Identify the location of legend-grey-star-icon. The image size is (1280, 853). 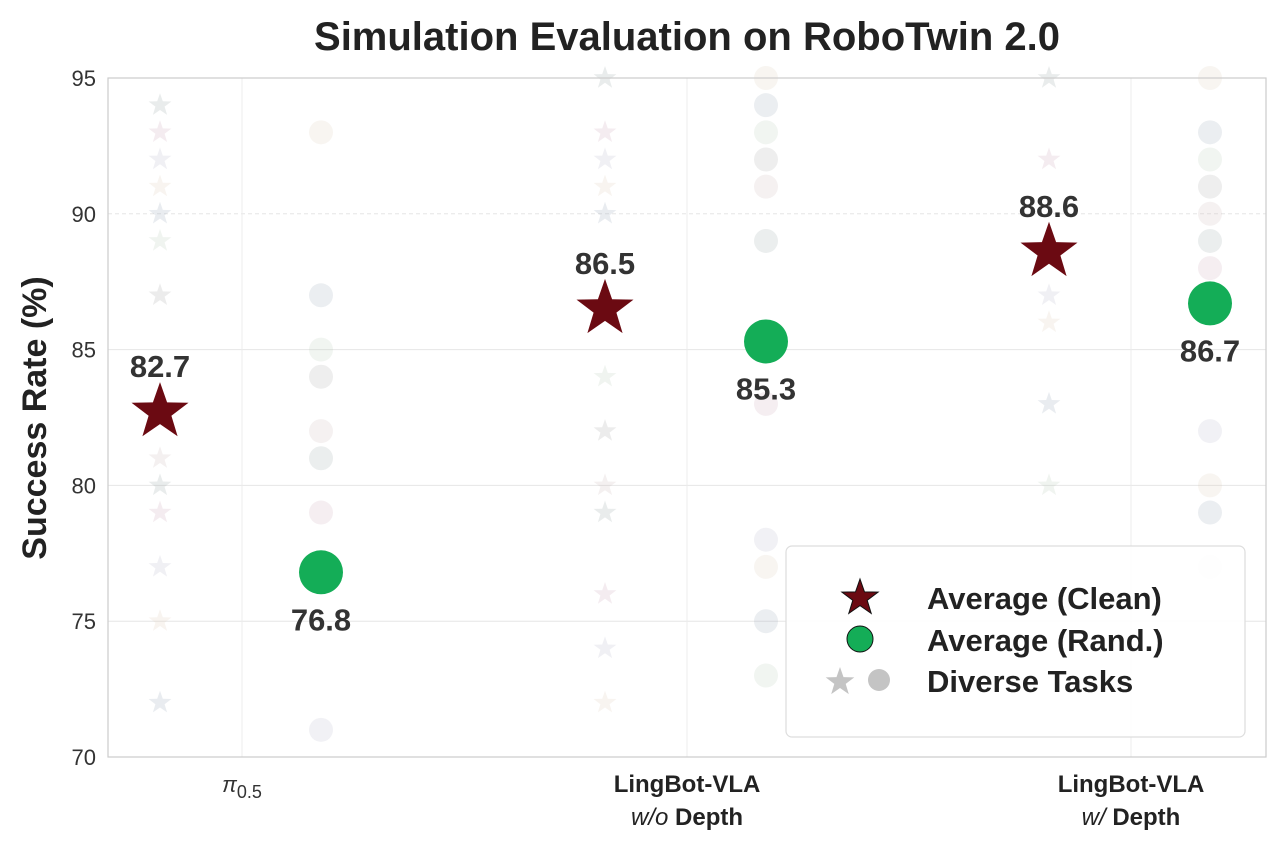
(840, 681).